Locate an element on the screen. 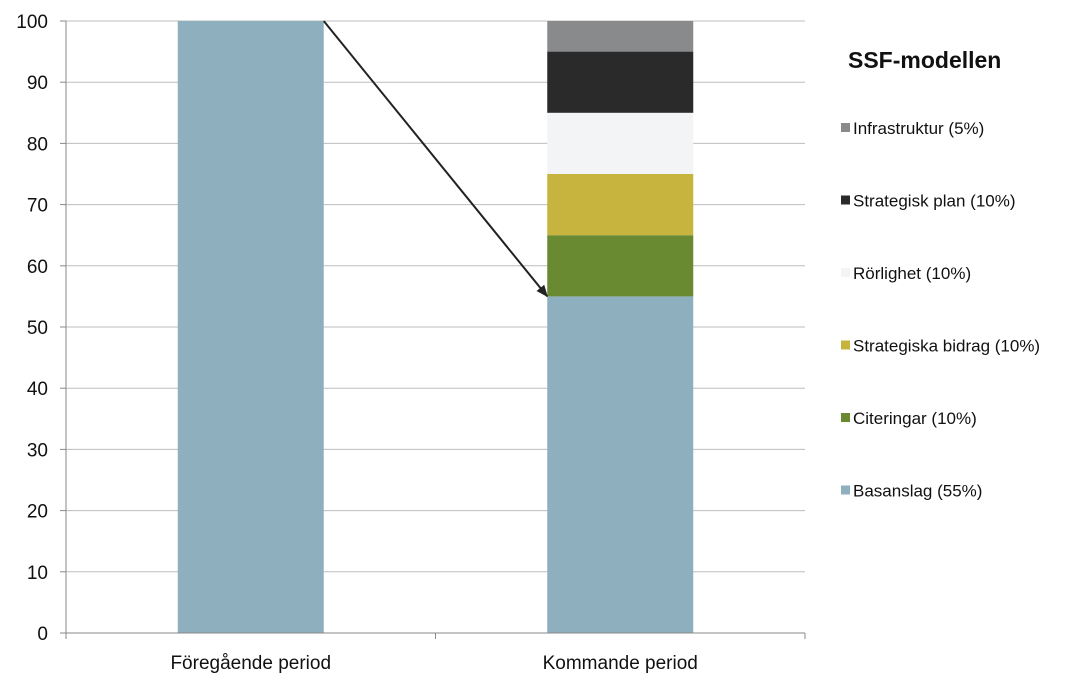 Image resolution: width=1088 pixels, height=679 pixels. x-category-label: Föregående period is located at coordinates (250, 663).